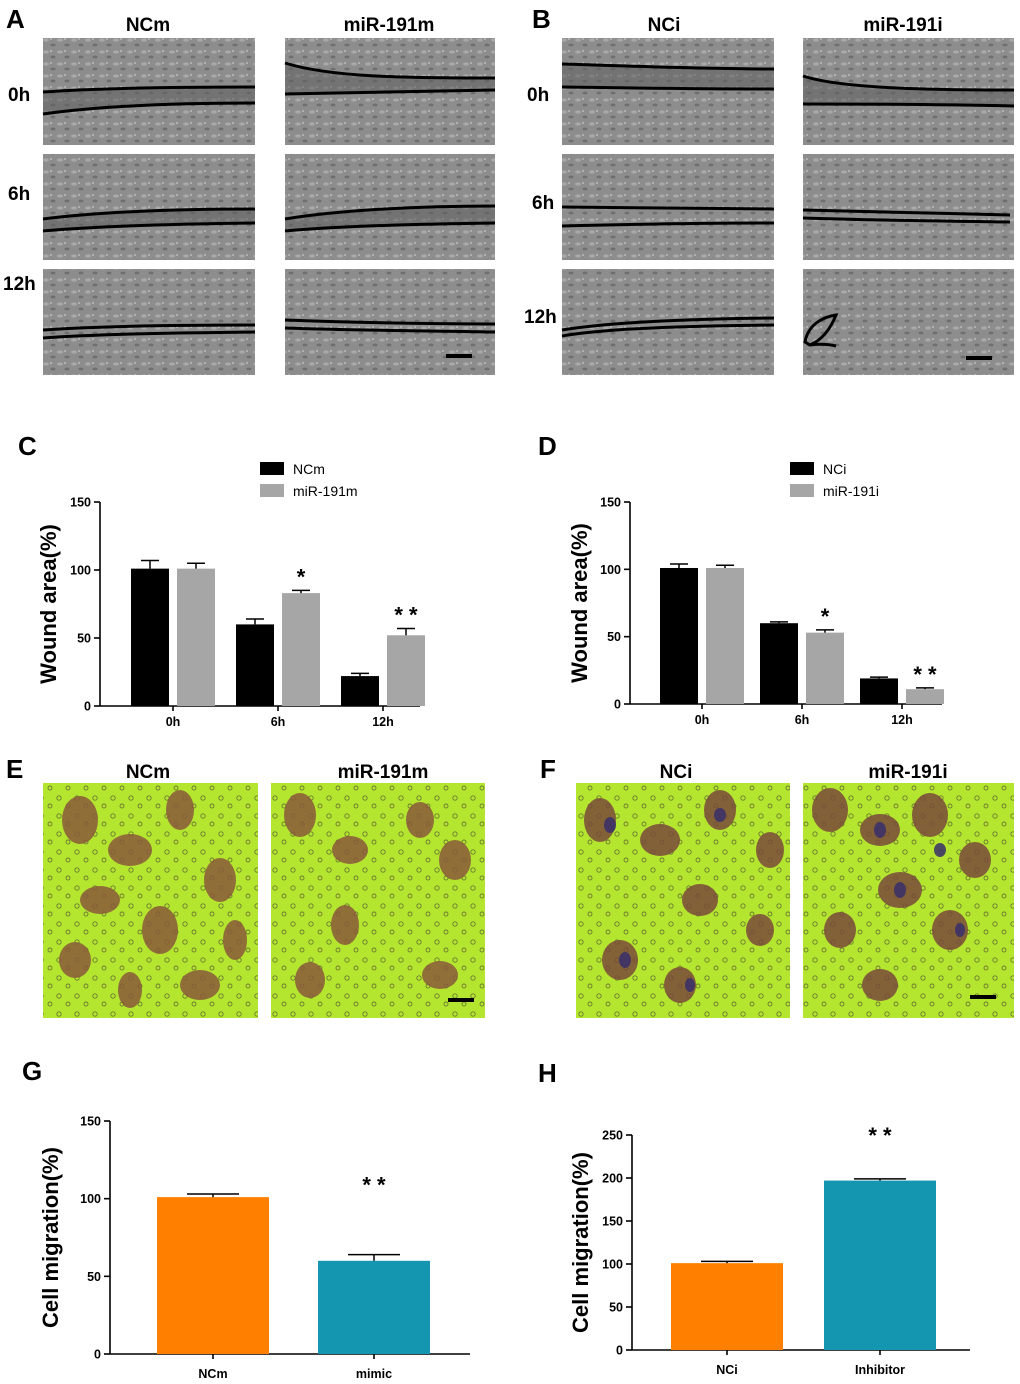  Describe the element at coordinates (84, 639) in the screenshot. I see `y-tick-label-c-1: 50` at that location.